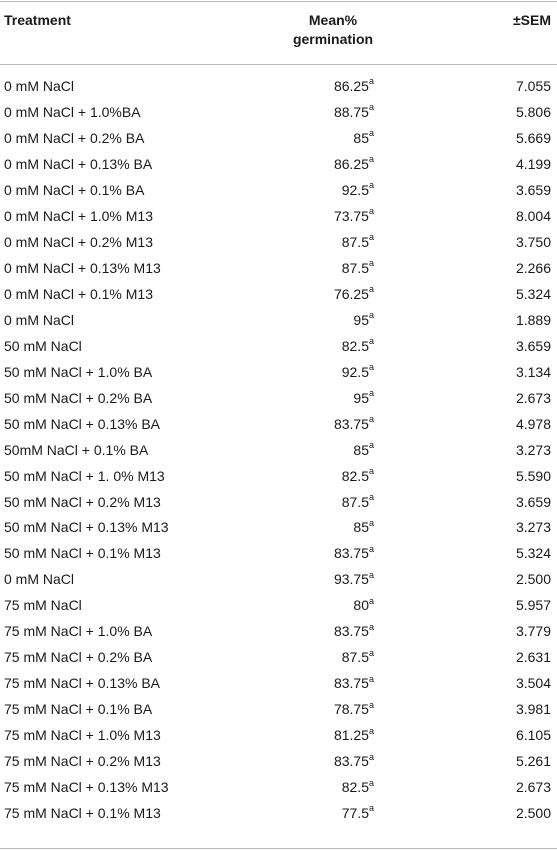 The width and height of the screenshot is (557, 851). I want to click on table-row: 50mM NaCl + 0.1% BA 85a 3.273, so click(278, 453).